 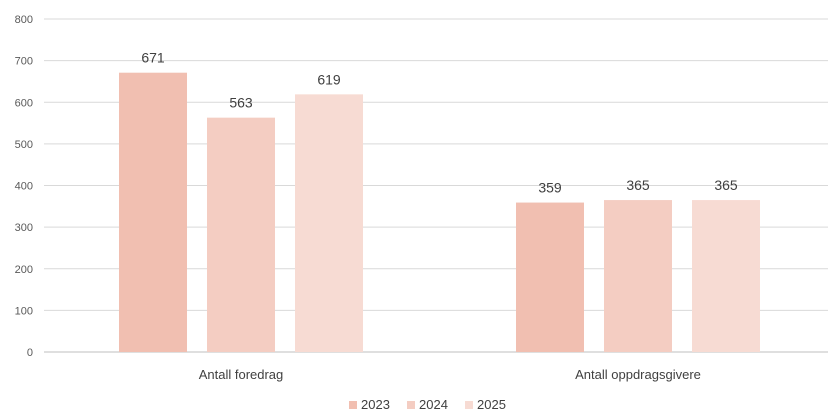 What do you see at coordinates (24, 62) in the screenshot?
I see `y-tick-label-700: 700` at bounding box center [24, 62].